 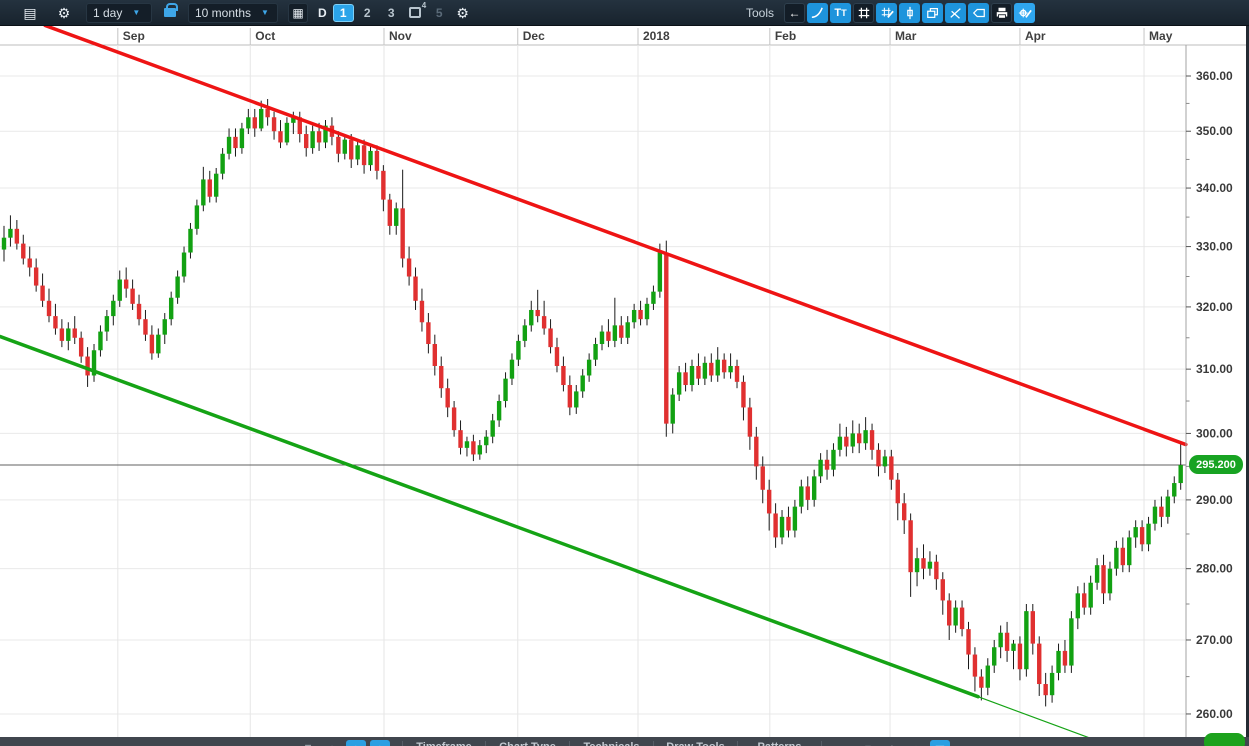 What do you see at coordinates (932, 12) in the screenshot?
I see `windows-layout-icon` at bounding box center [932, 12].